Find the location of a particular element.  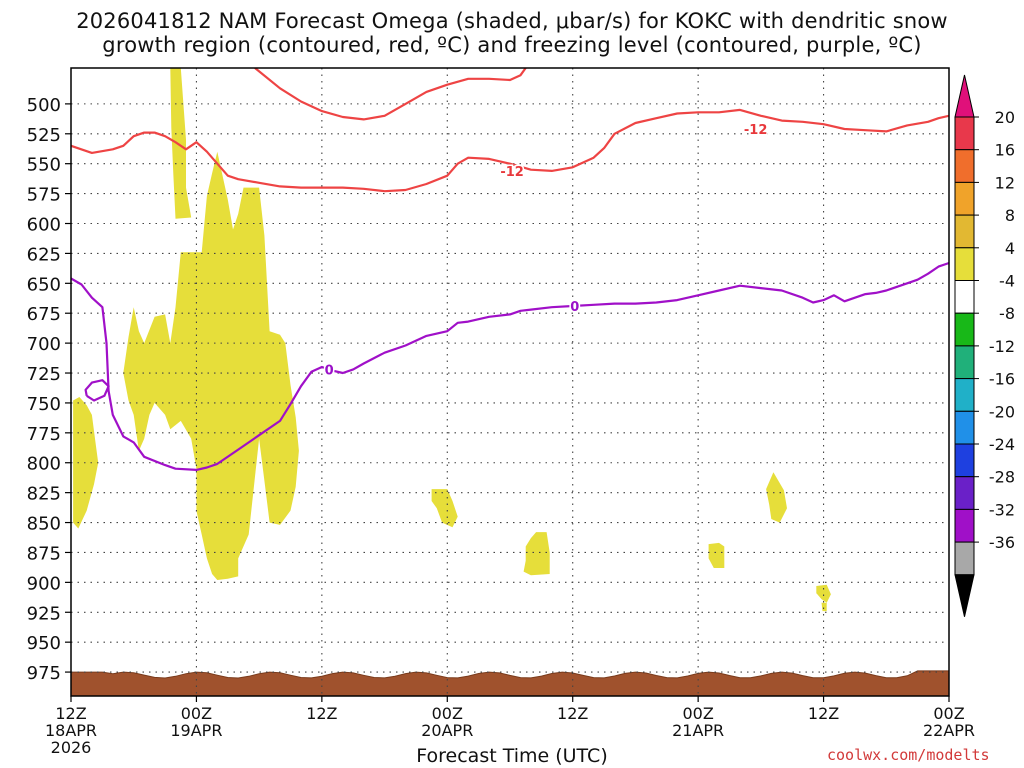

x-tick-label-0-2: 18APR is located at coordinates (71, 730).